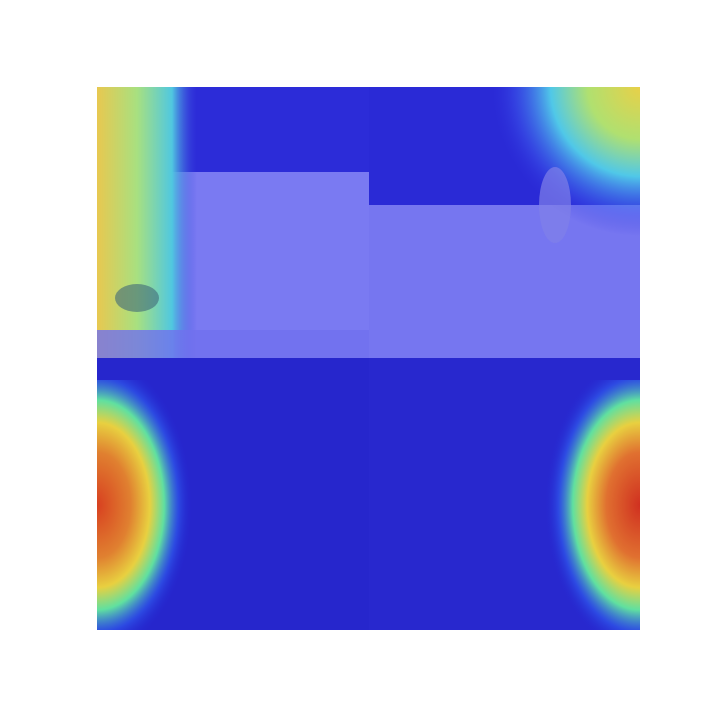 The height and width of the screenshot is (720, 720). Describe the element at coordinates (137, 298) in the screenshot. I see `paw` at that location.